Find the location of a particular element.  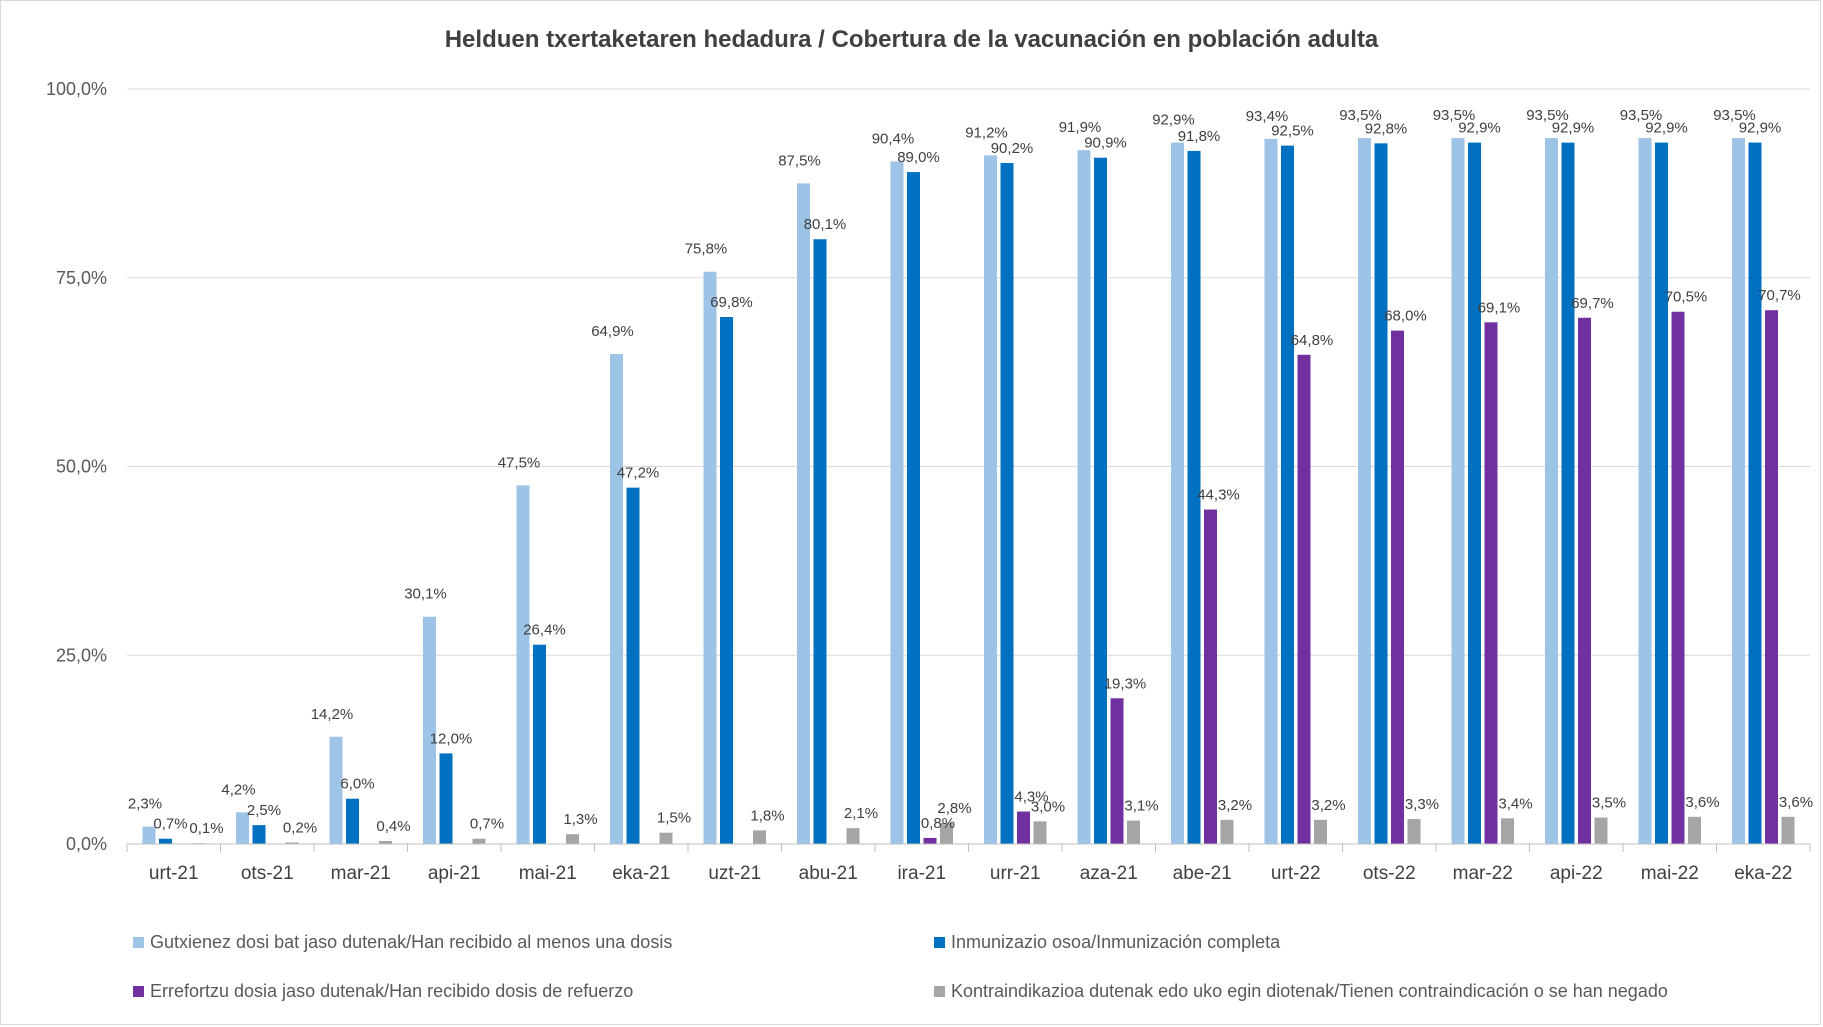

data-label: 14,2% is located at coordinates (332, 714).